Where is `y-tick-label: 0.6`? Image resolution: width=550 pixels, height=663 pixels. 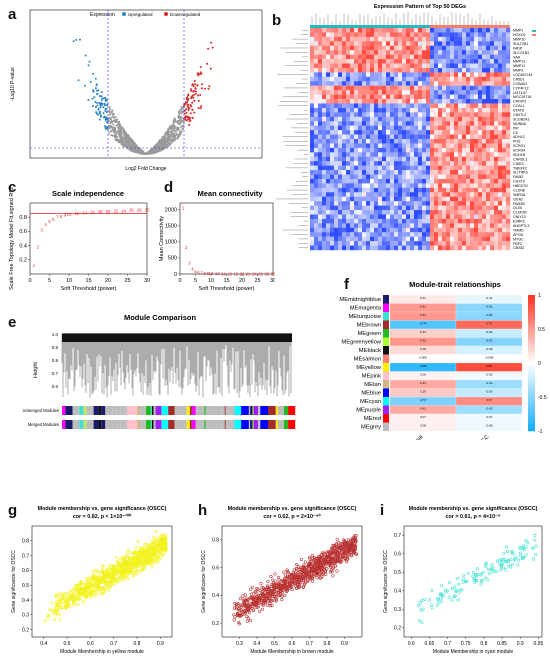 y-tick-label: 0.6 is located at coordinates (25, 571).